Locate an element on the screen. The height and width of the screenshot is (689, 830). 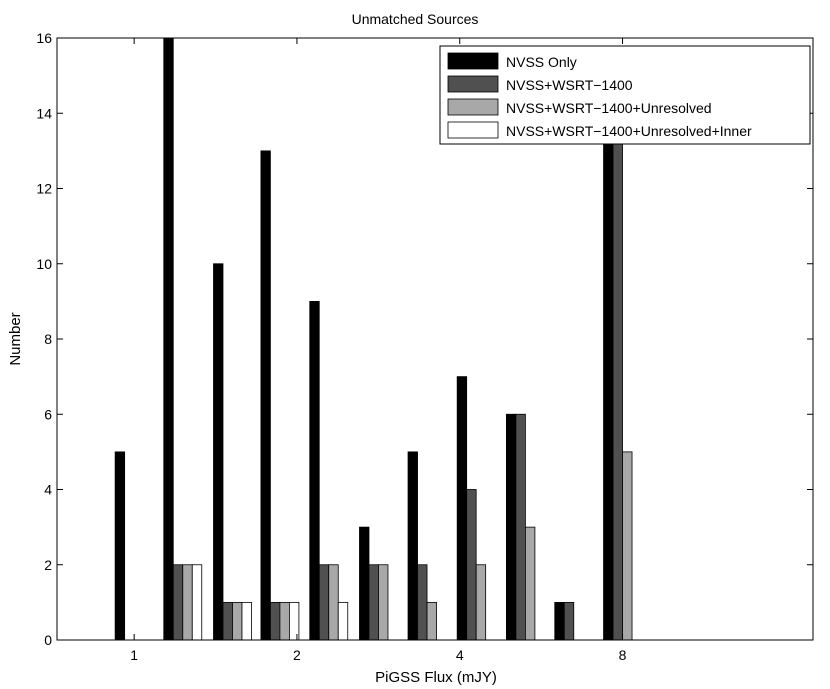
chart-title: Unmatched Sources is located at coordinates (415, 19).